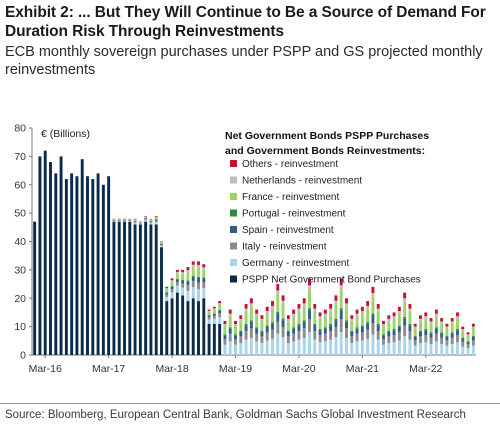 The image size is (500, 429). Describe the element at coordinates (171, 369) in the screenshot. I see `x-tick-label: Mar-18` at that location.